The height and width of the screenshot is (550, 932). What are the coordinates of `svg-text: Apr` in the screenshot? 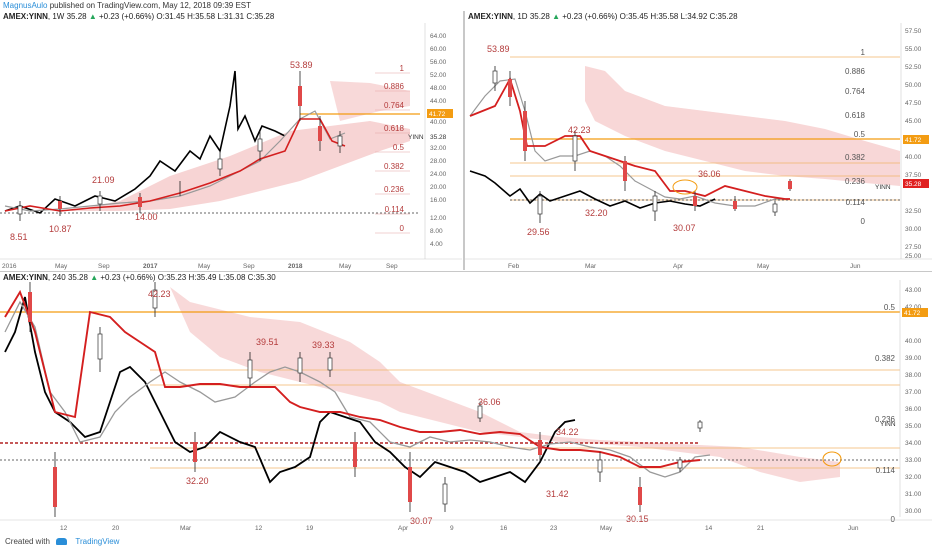 It's located at (403, 528).